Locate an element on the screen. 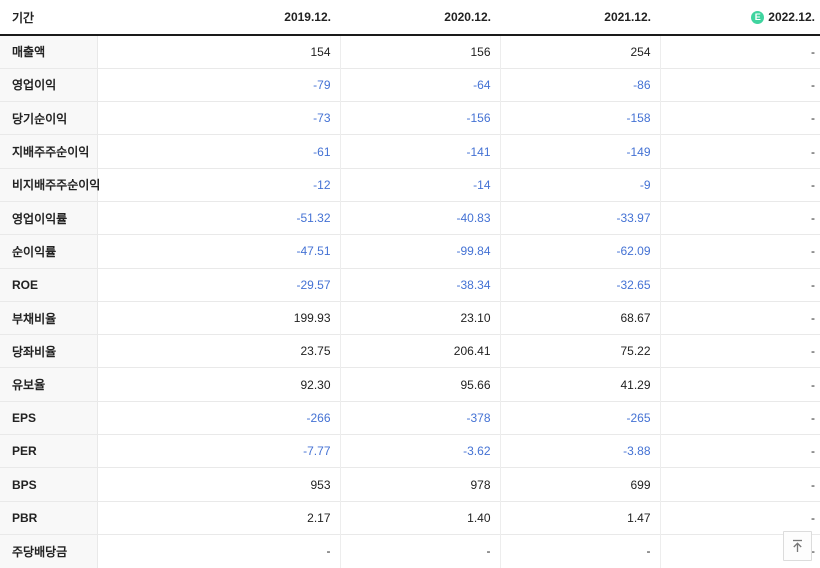 The height and width of the screenshot is (568, 820). table-row: 비지배주주순이익 -12 -14 -9 - is located at coordinates (410, 185).